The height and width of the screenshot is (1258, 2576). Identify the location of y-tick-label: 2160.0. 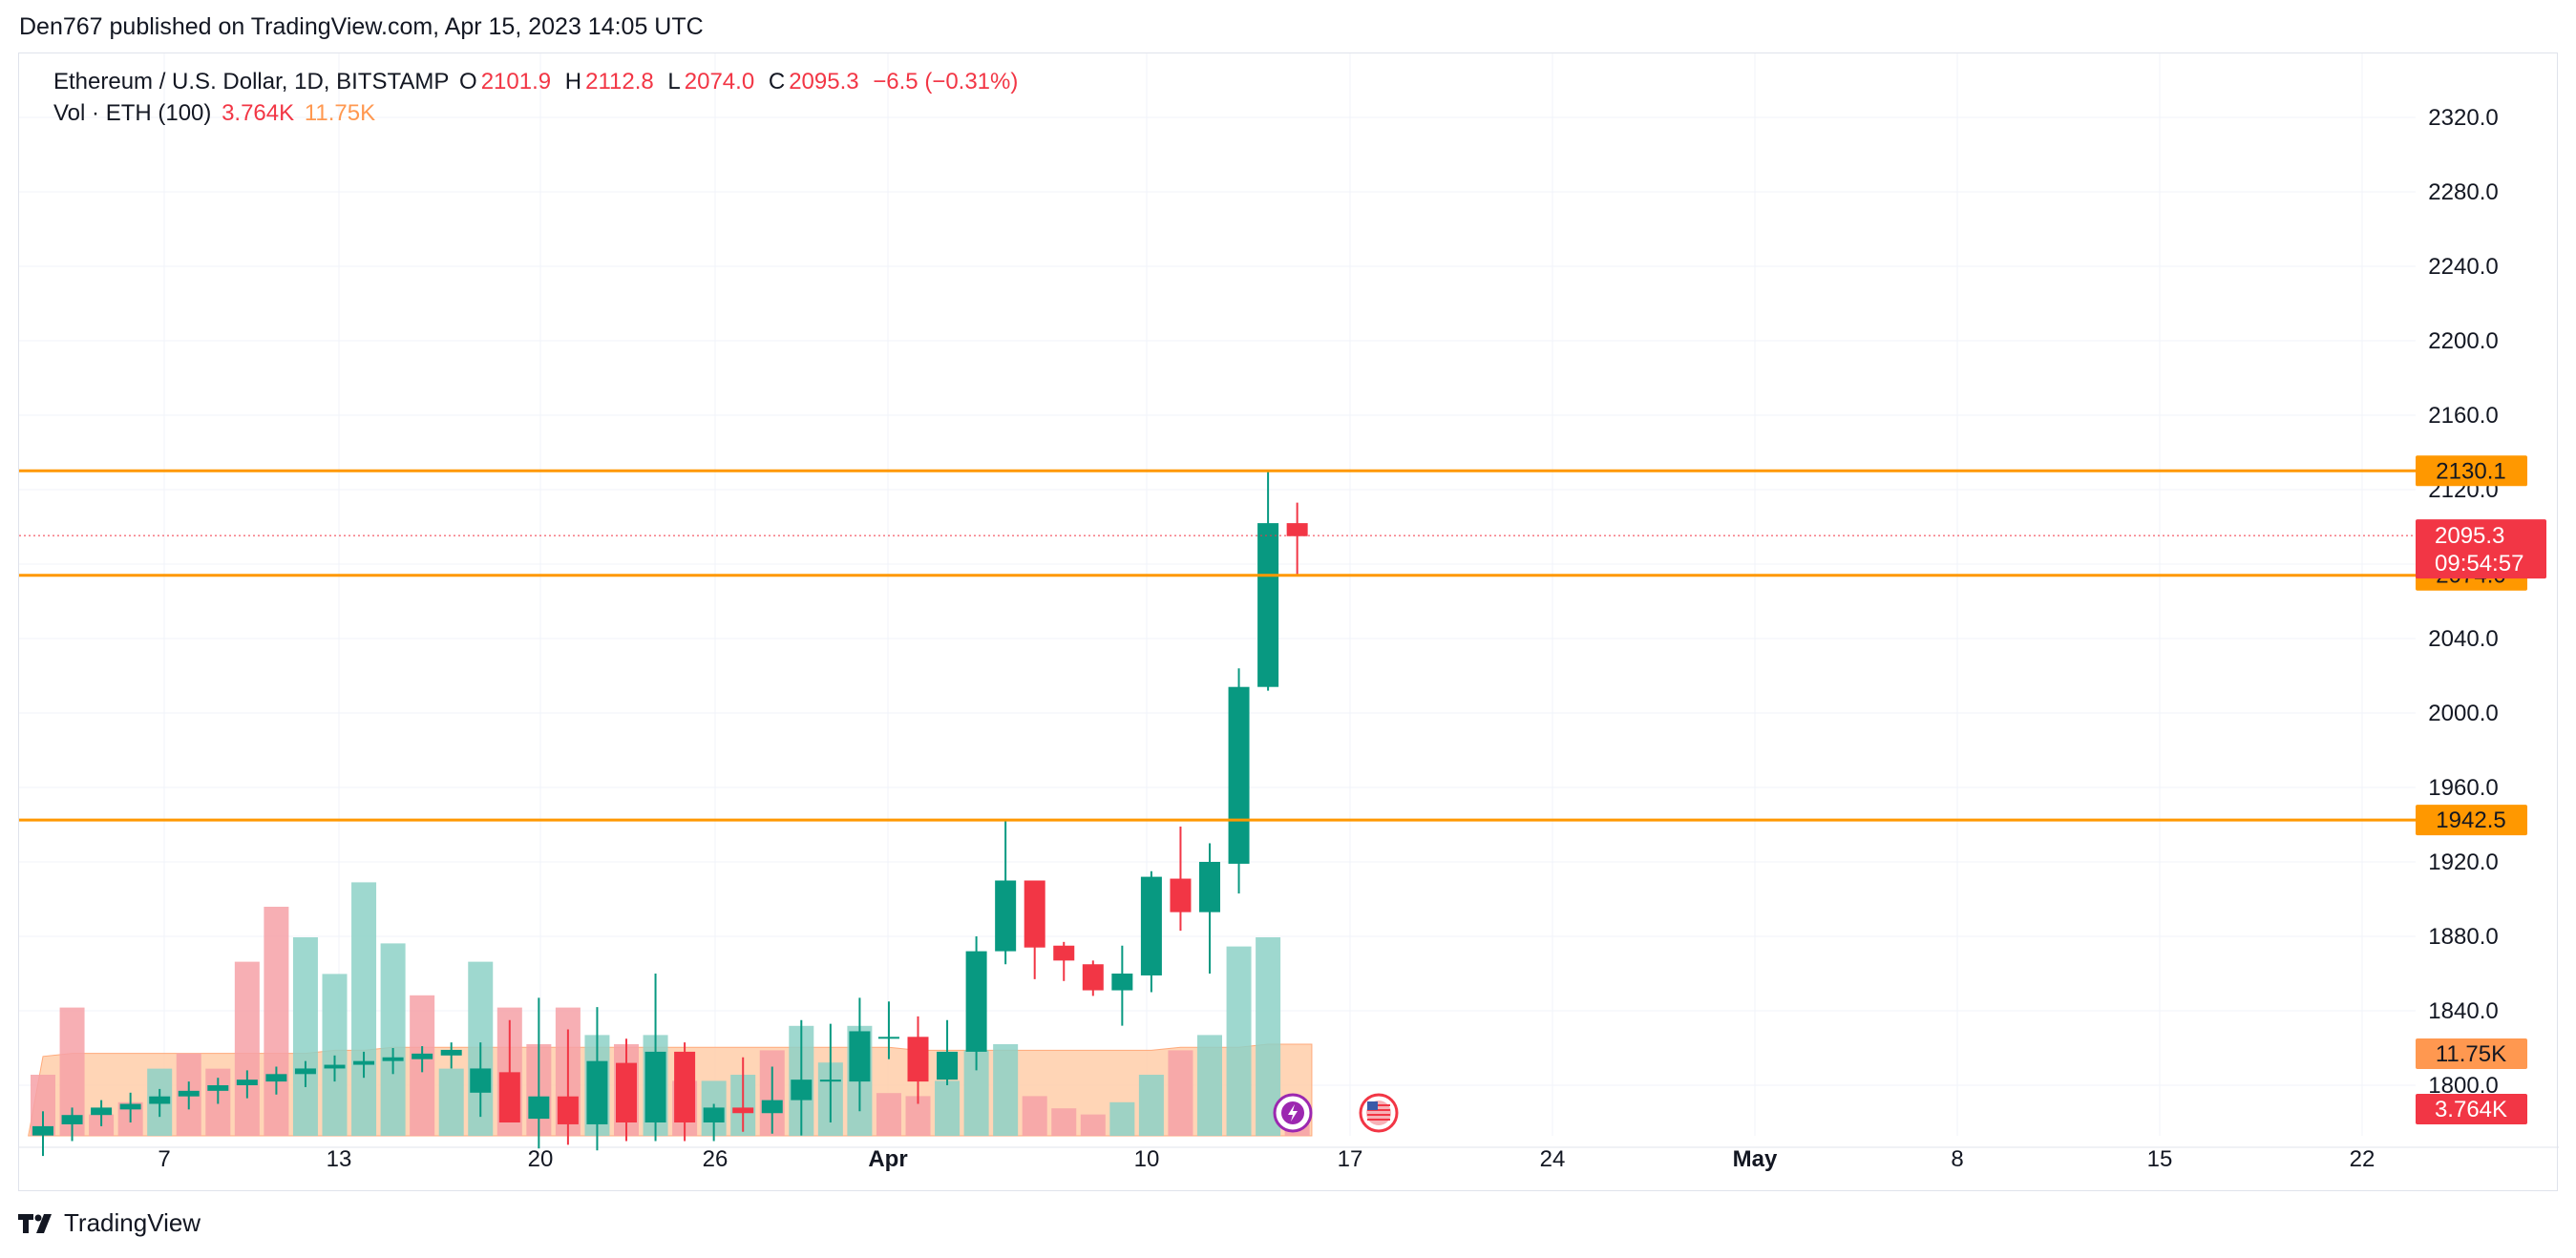
(2463, 416).